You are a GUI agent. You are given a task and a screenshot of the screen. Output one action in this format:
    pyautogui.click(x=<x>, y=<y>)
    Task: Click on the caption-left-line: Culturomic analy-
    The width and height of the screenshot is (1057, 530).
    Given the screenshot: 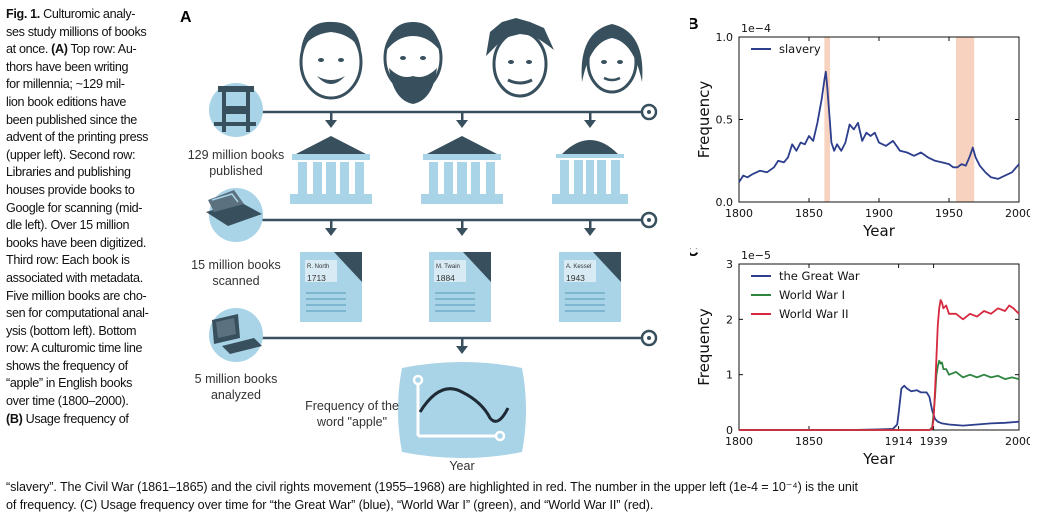 What is the action you would take?
    pyautogui.click(x=89, y=14)
    